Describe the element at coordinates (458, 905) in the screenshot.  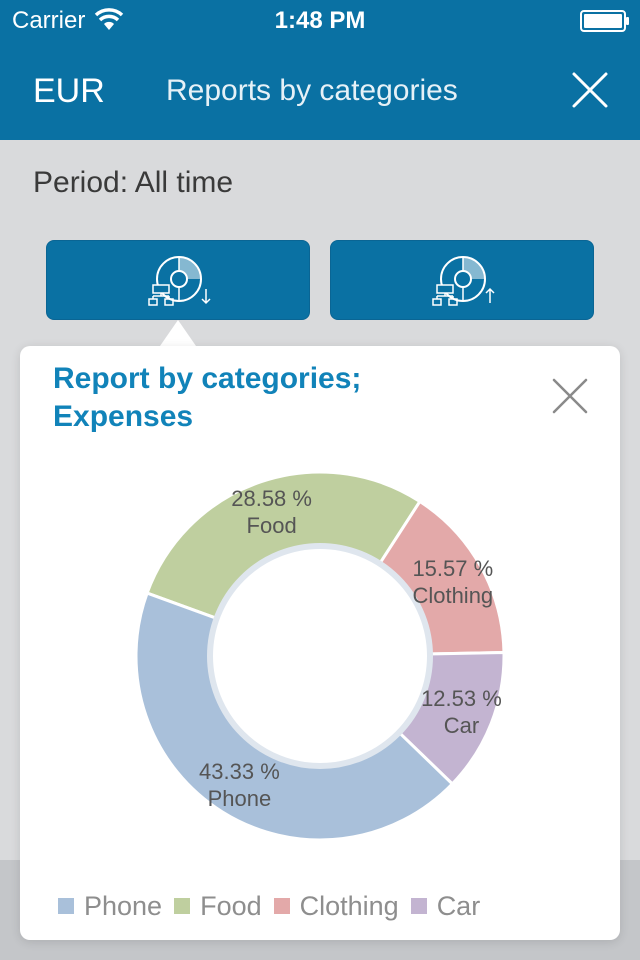
I see `legend-label: Car` at that location.